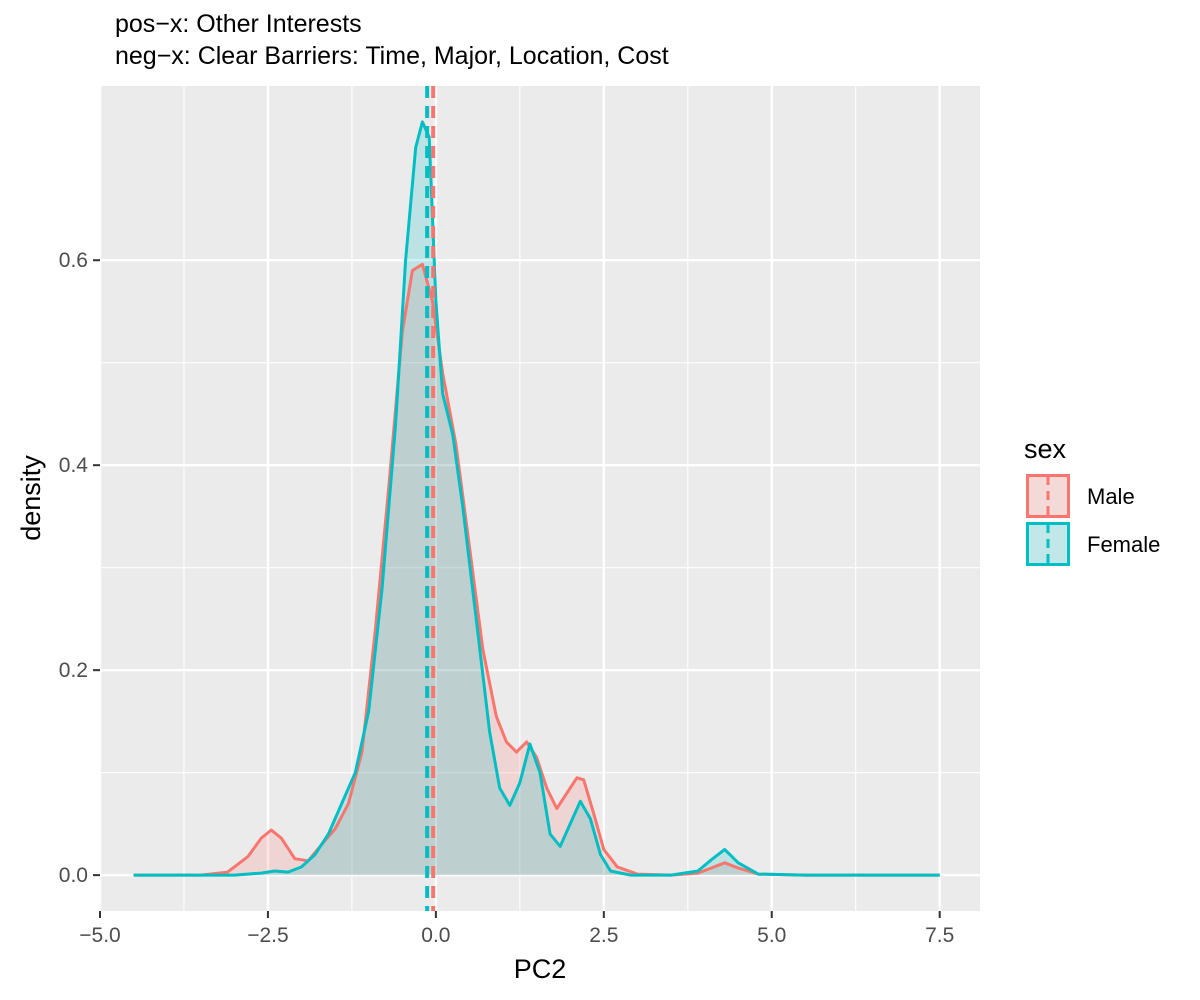 The image size is (1200, 1000). Describe the element at coordinates (74, 568) in the screenshot. I see `y-tick-labels: 0.0 0.2 0.4 0.6` at that location.